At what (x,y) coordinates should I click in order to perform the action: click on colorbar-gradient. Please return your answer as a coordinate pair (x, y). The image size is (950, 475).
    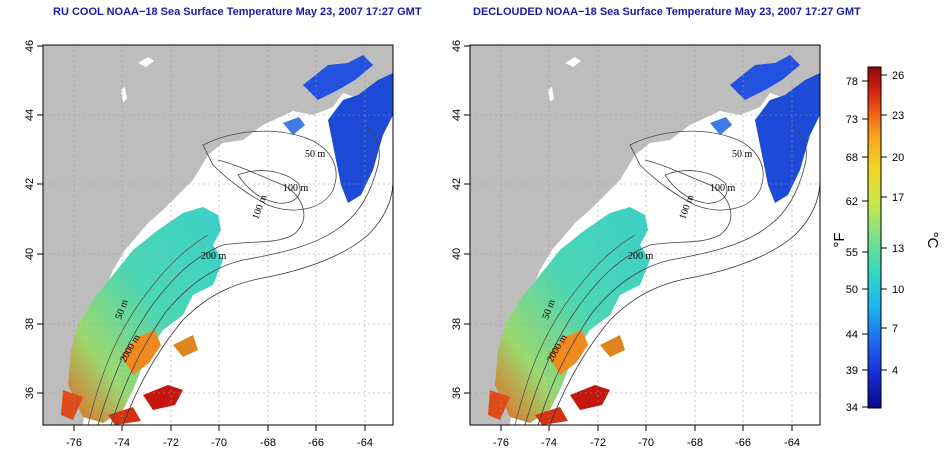
    Looking at the image, I should click on (874, 237).